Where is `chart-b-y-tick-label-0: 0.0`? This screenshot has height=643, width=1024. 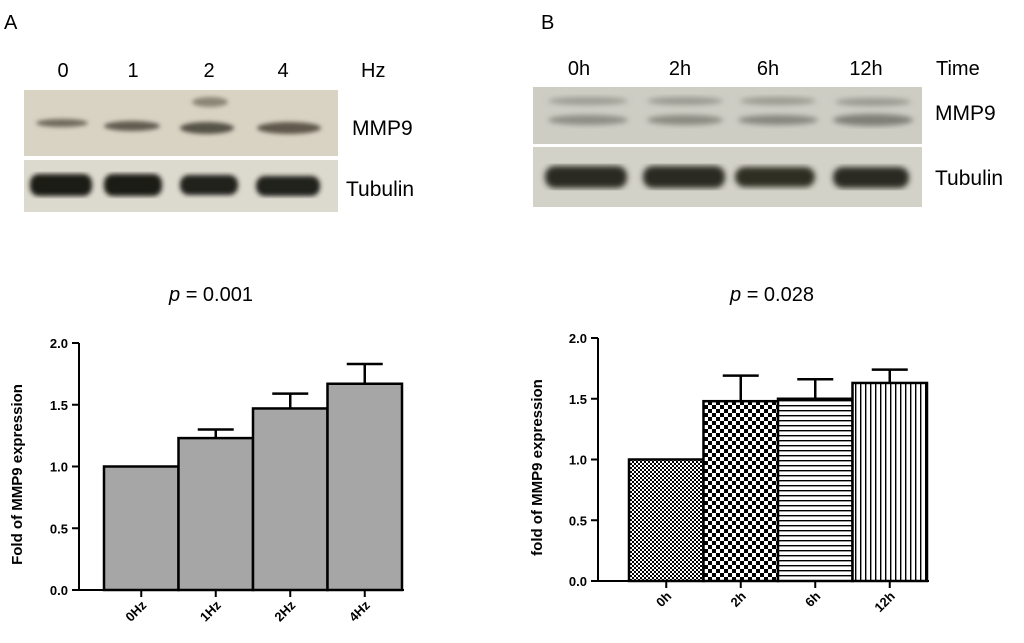 chart-b-y-tick-label-0: 0.0 is located at coordinates (578, 581).